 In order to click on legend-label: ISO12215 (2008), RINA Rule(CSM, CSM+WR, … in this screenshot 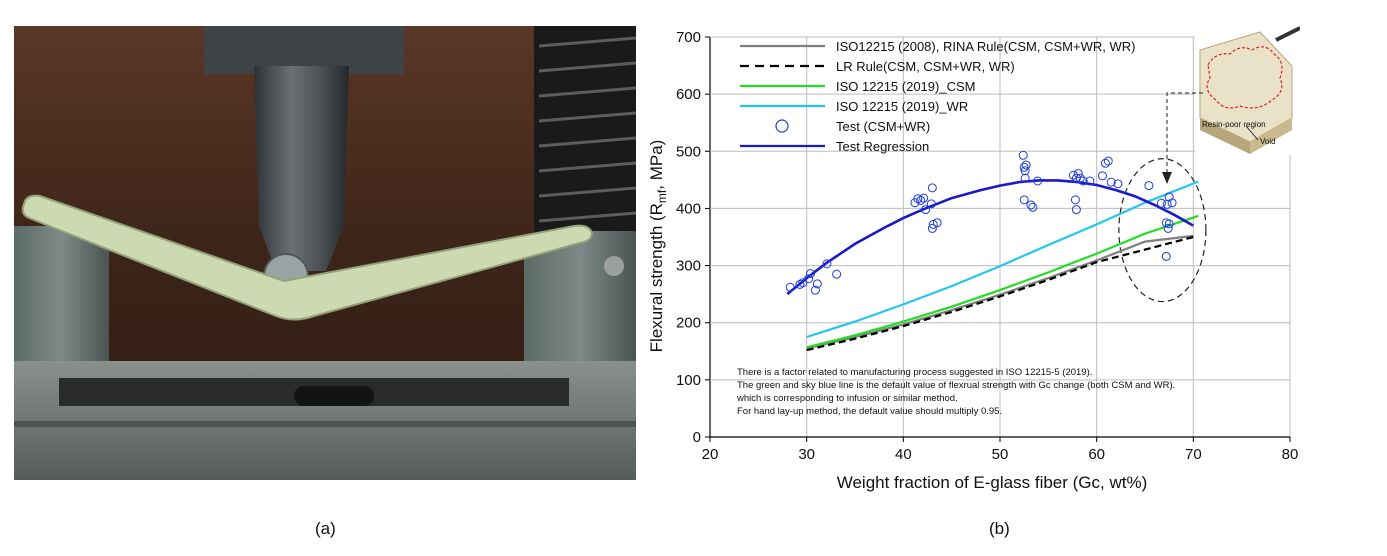, I will do `click(985, 46)`.